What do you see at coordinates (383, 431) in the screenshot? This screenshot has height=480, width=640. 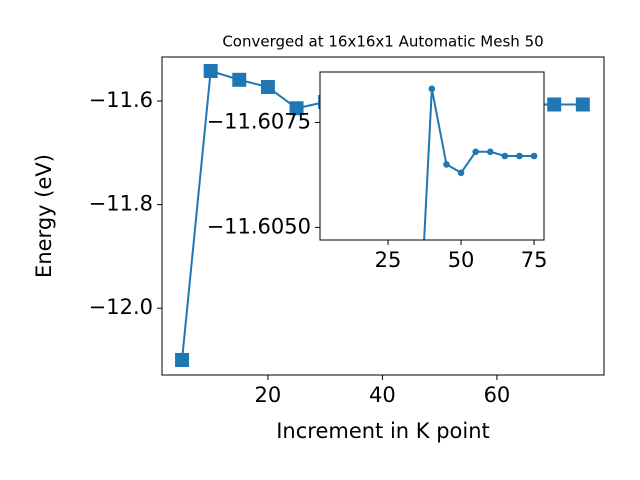 I see `x-axis-label: Increment in K point` at bounding box center [383, 431].